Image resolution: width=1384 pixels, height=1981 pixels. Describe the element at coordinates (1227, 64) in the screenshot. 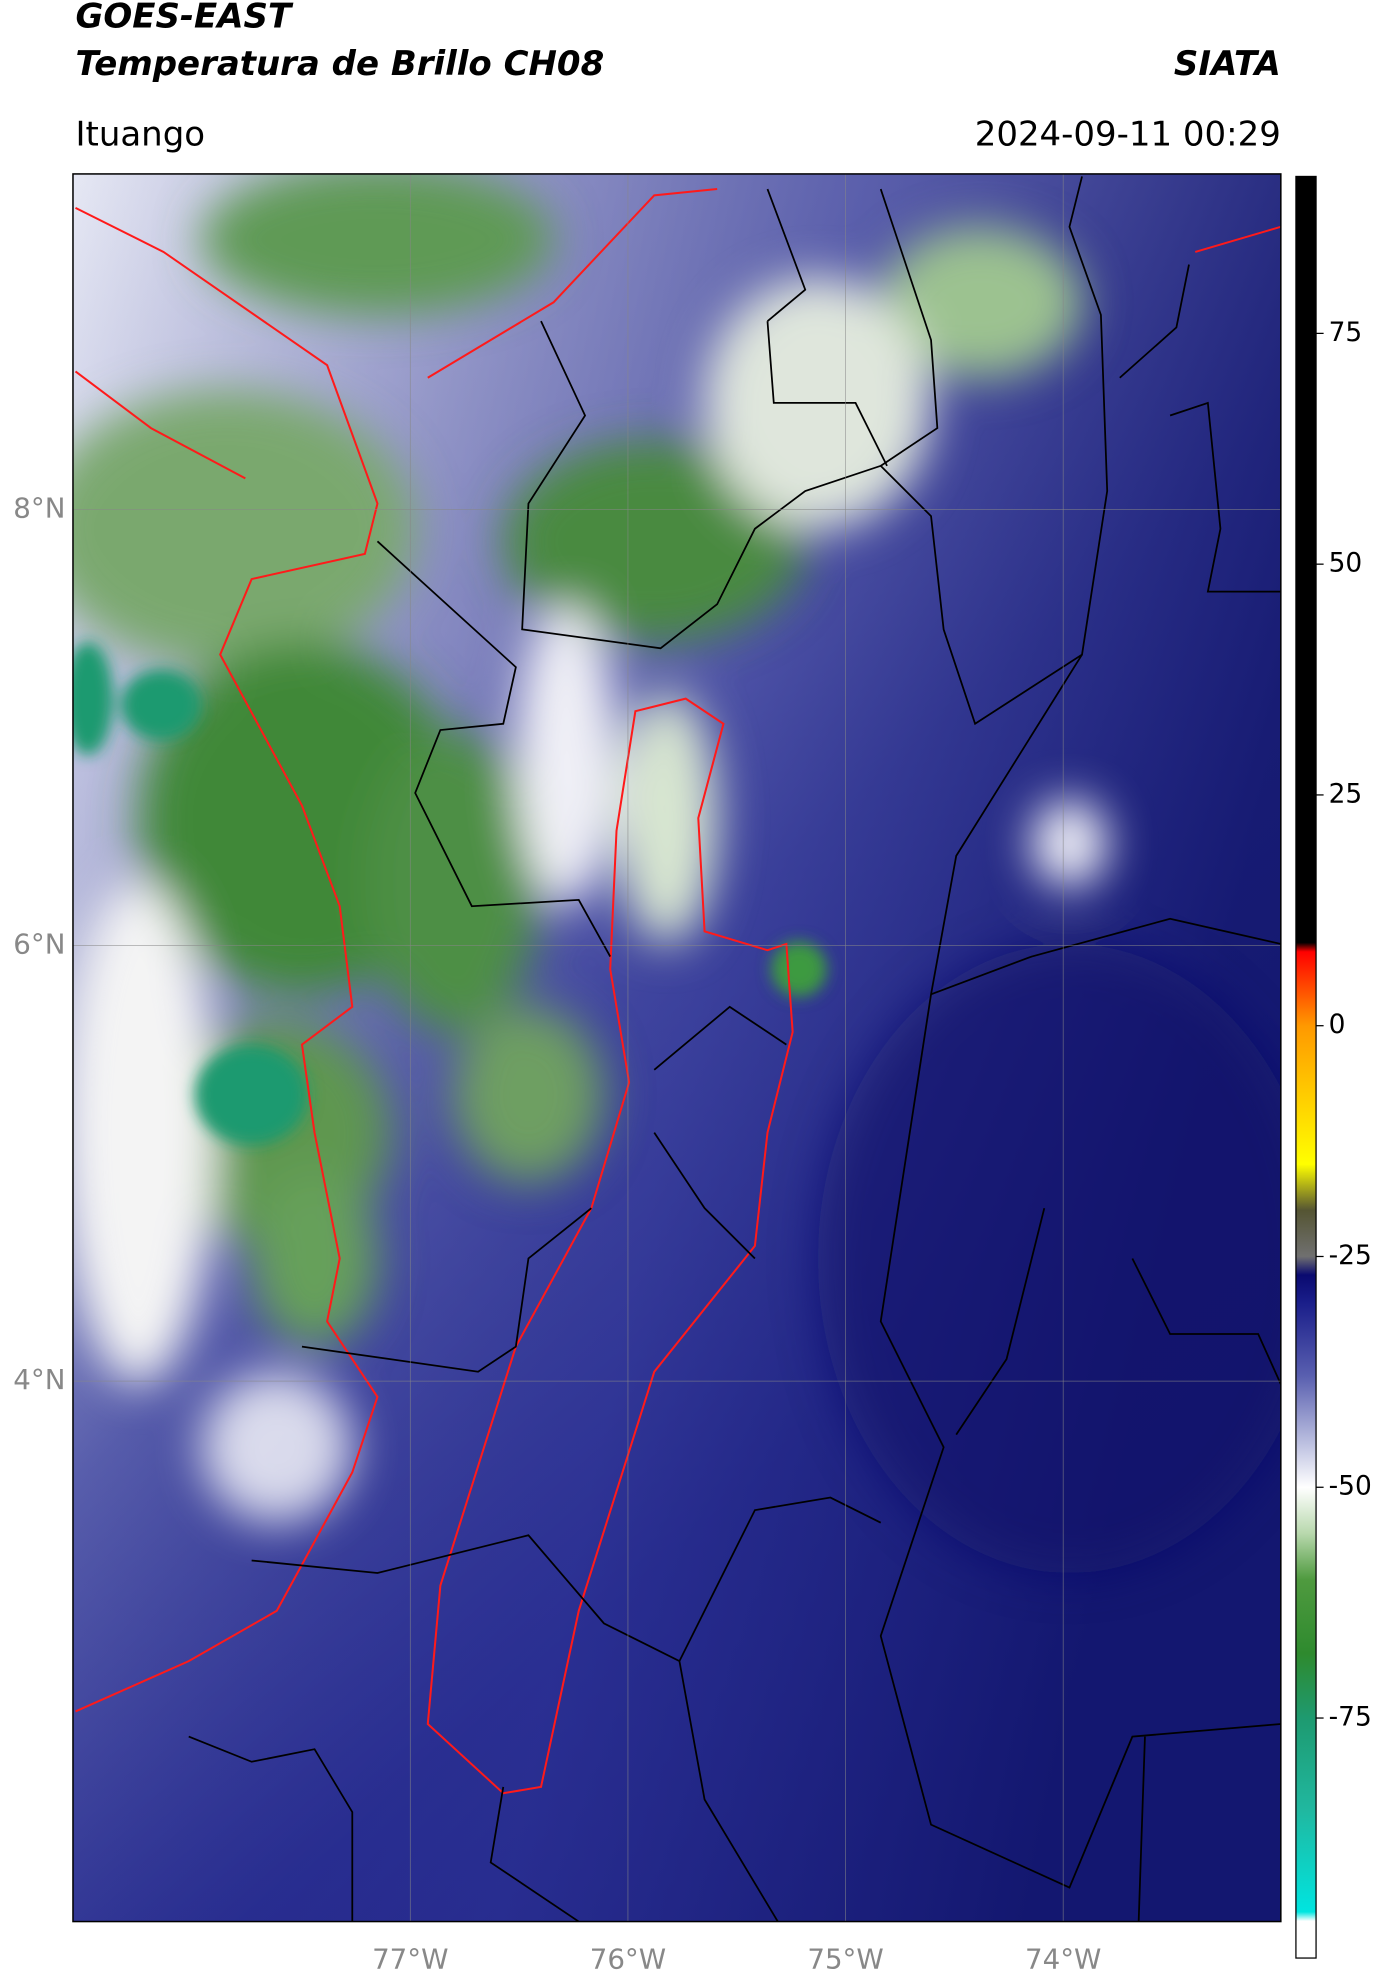

I see `agency: SIATA` at that location.